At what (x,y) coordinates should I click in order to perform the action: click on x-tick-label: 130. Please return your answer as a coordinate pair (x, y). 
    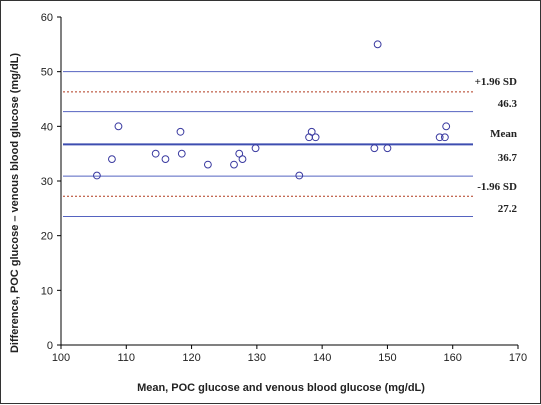
    Looking at the image, I should click on (257, 358).